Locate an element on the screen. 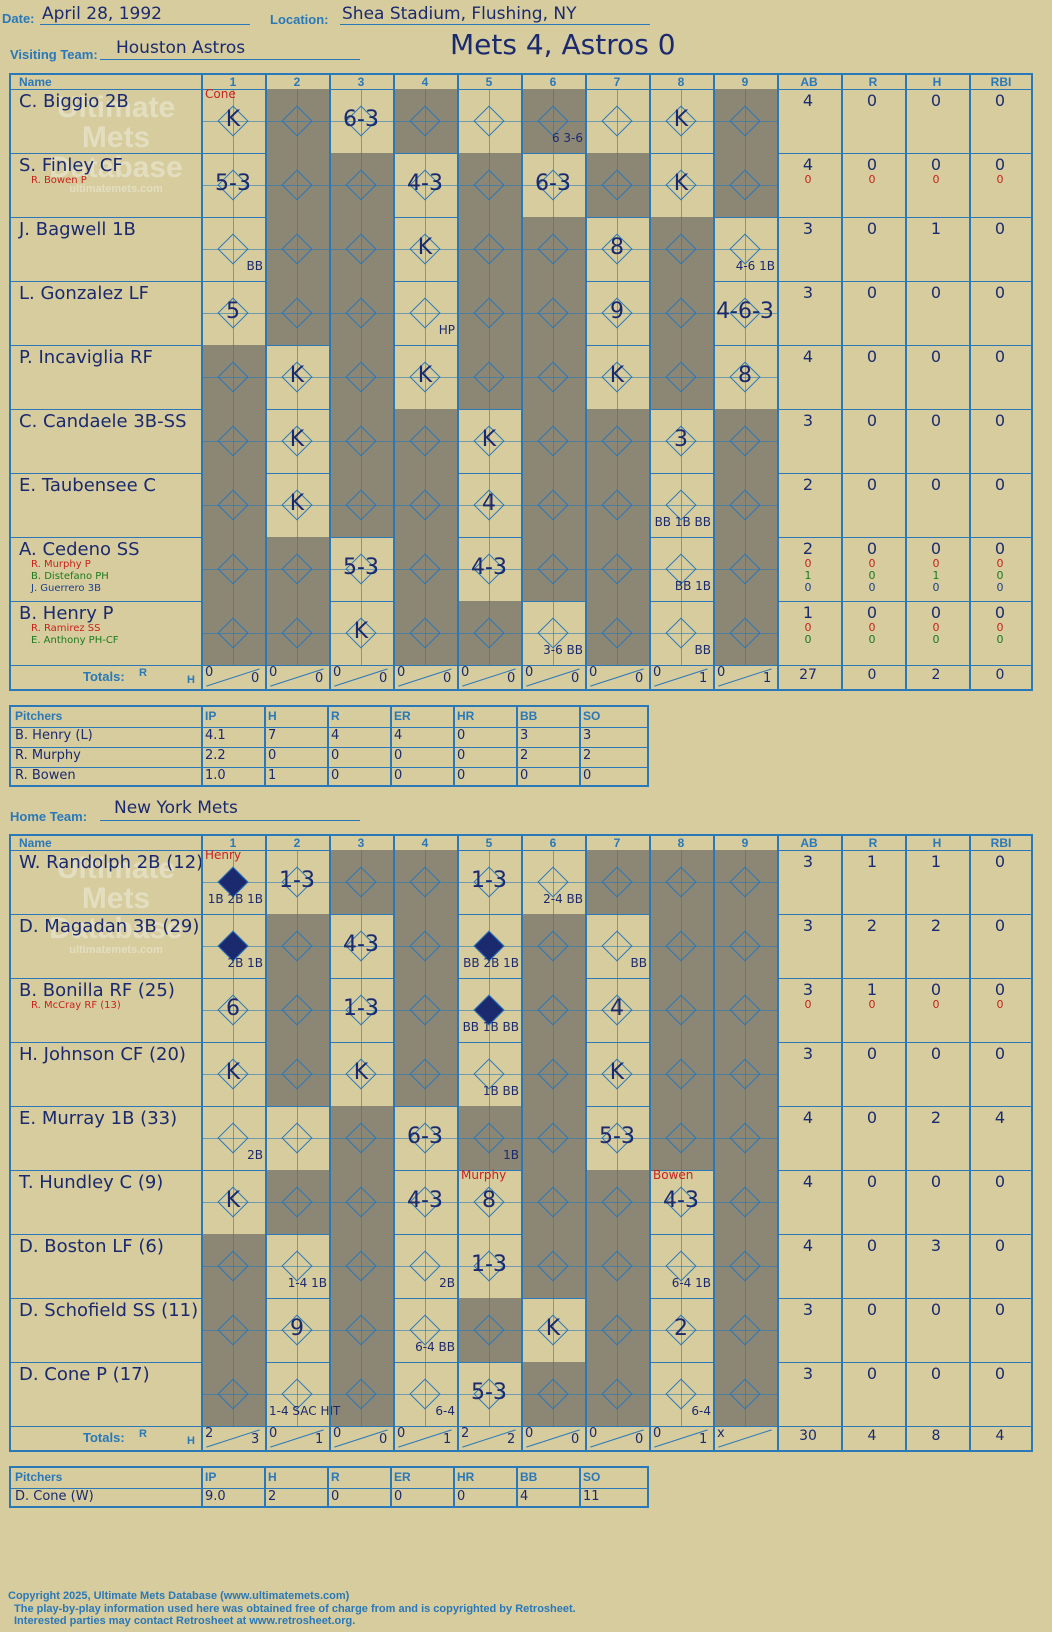 The height and width of the screenshot is (1632, 1052). play-result: 2 is located at coordinates (681, 1328).